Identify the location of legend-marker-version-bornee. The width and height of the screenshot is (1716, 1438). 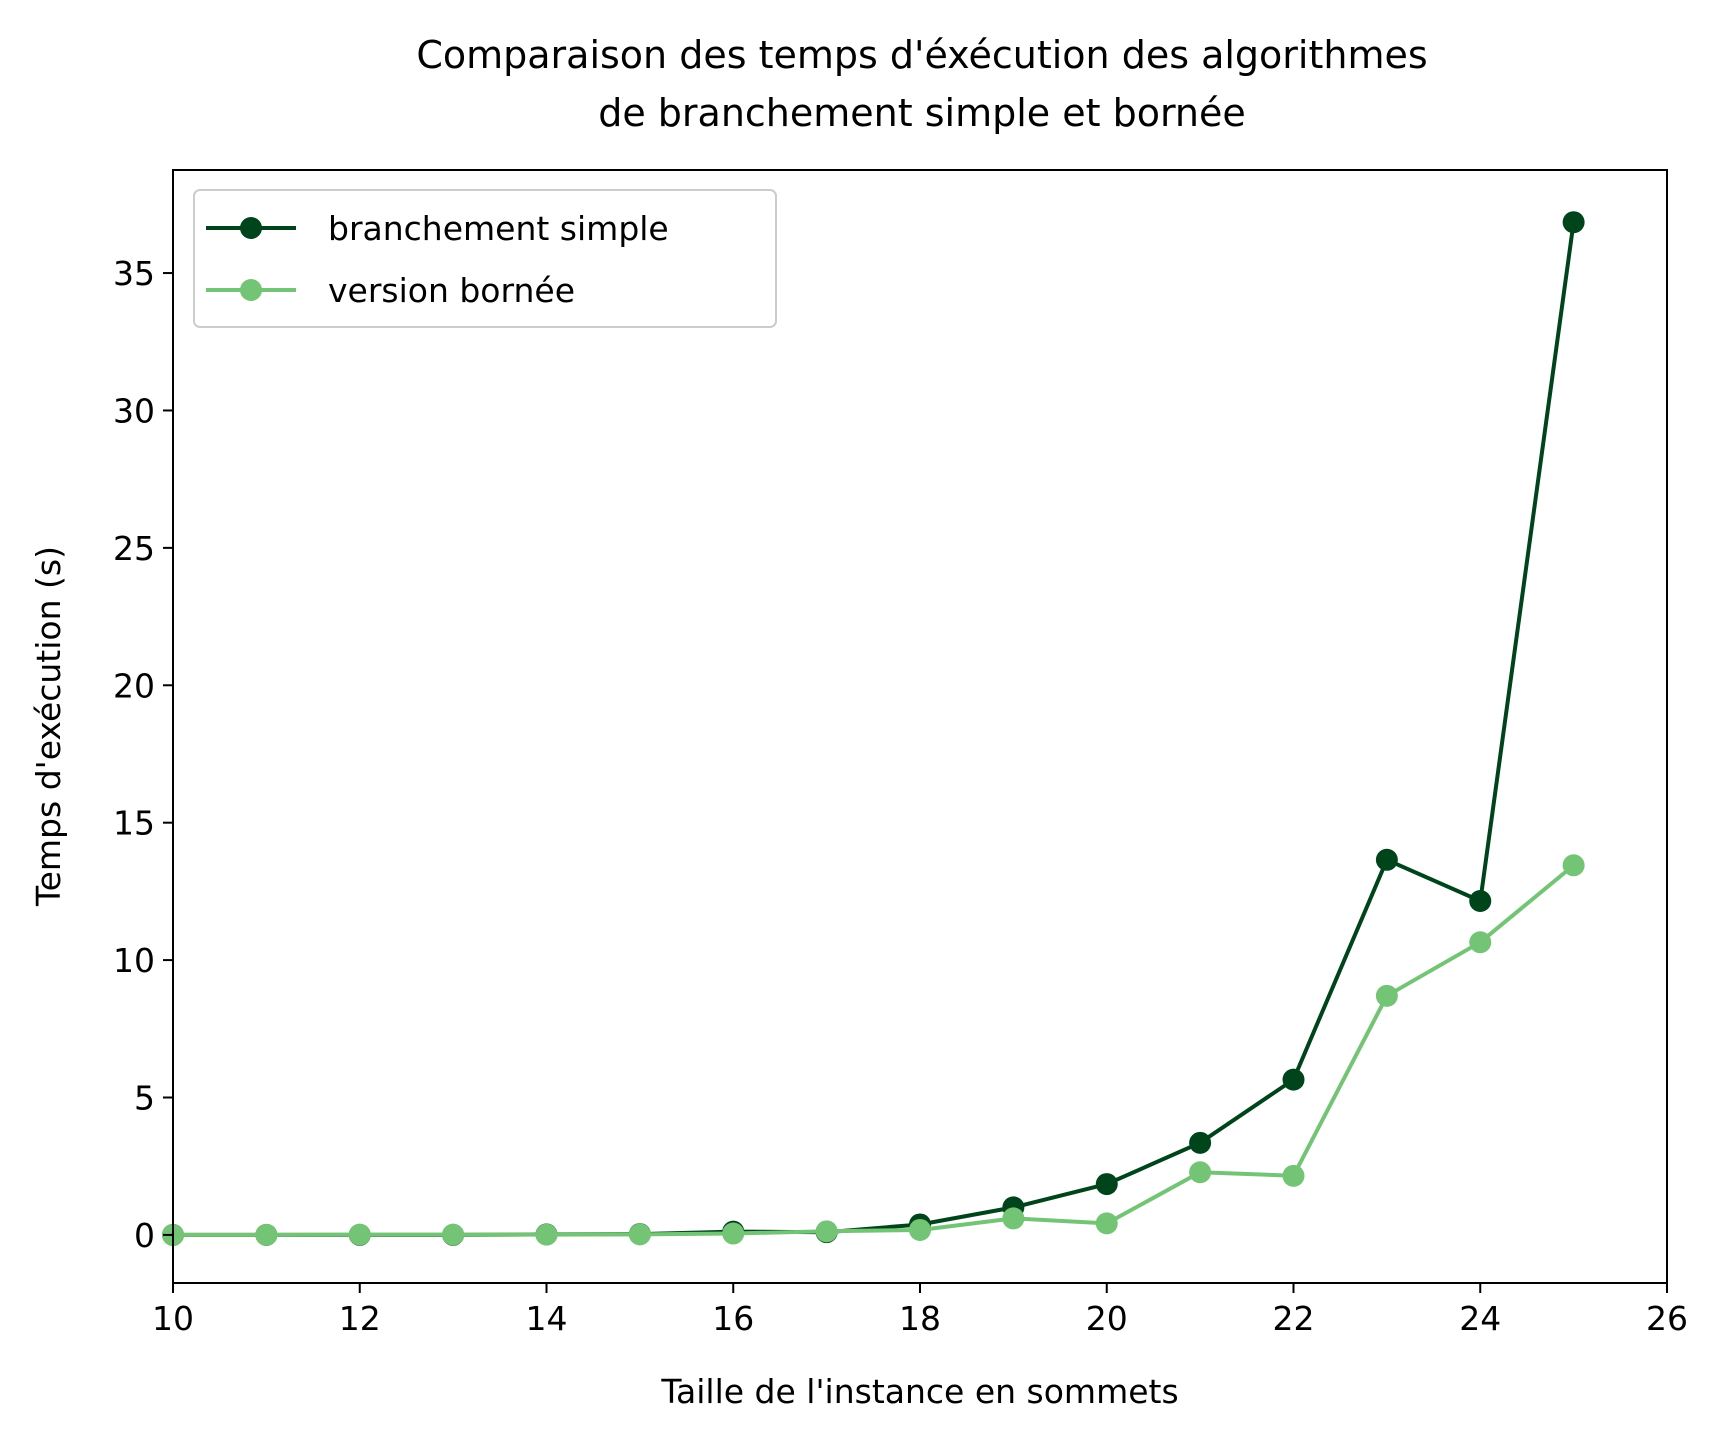
(251, 290).